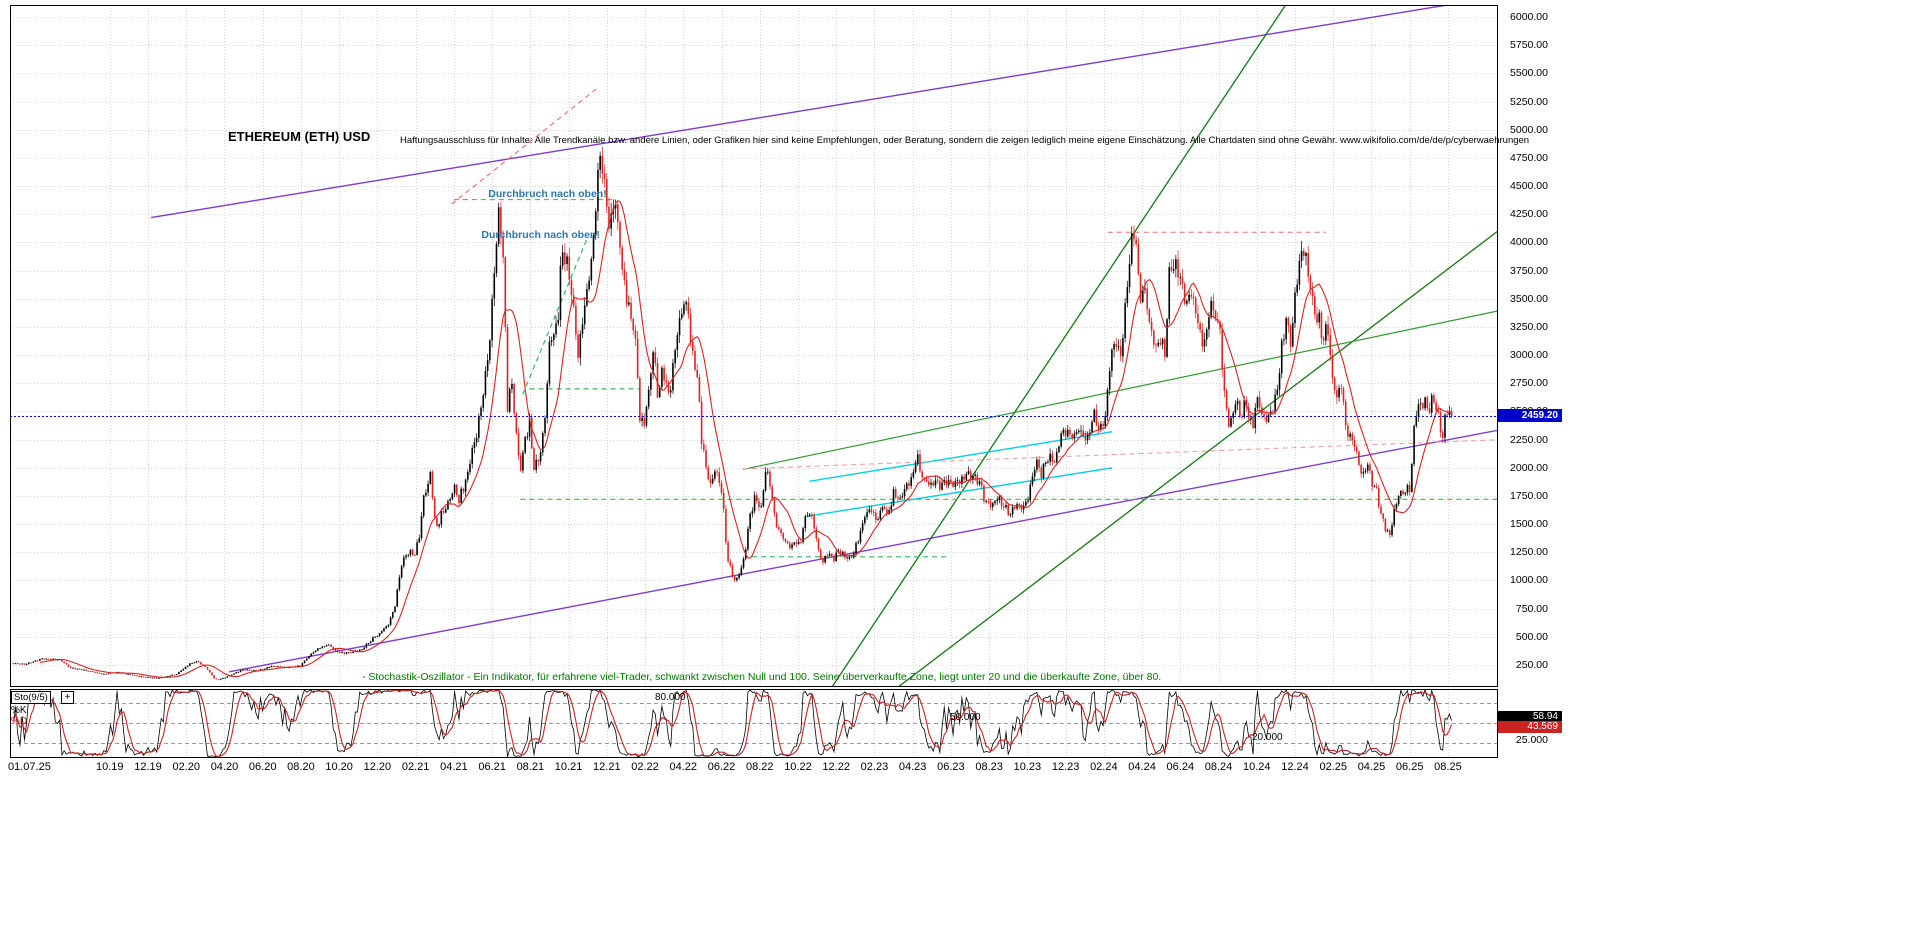 Image resolution: width=1916 pixels, height=948 pixels. Describe the element at coordinates (1530, 716) in the screenshot. I see `stochastic-k-value-tag: 58.94` at that location.